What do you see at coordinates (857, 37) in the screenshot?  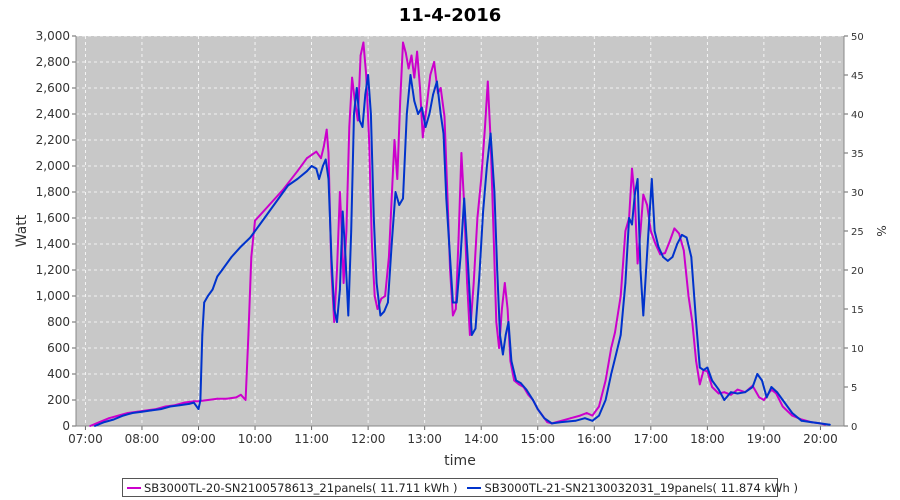 I see `y2-tick-label: 50` at bounding box center [857, 37].